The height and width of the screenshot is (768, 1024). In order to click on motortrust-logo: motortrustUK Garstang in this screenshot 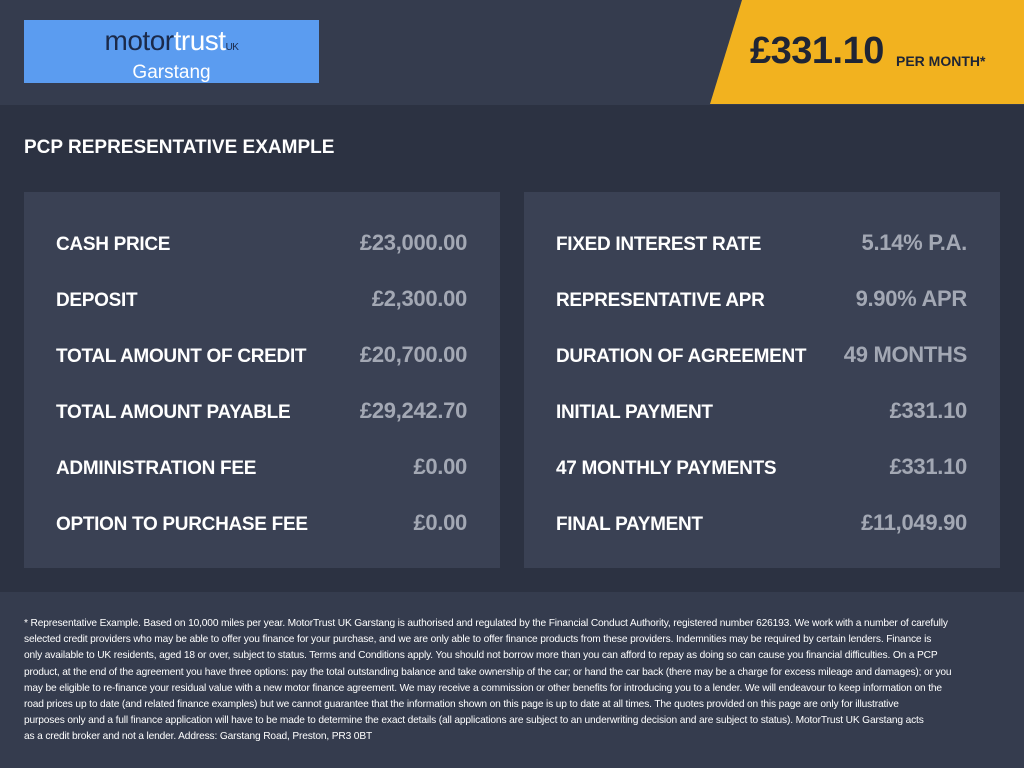, I will do `click(171, 51)`.